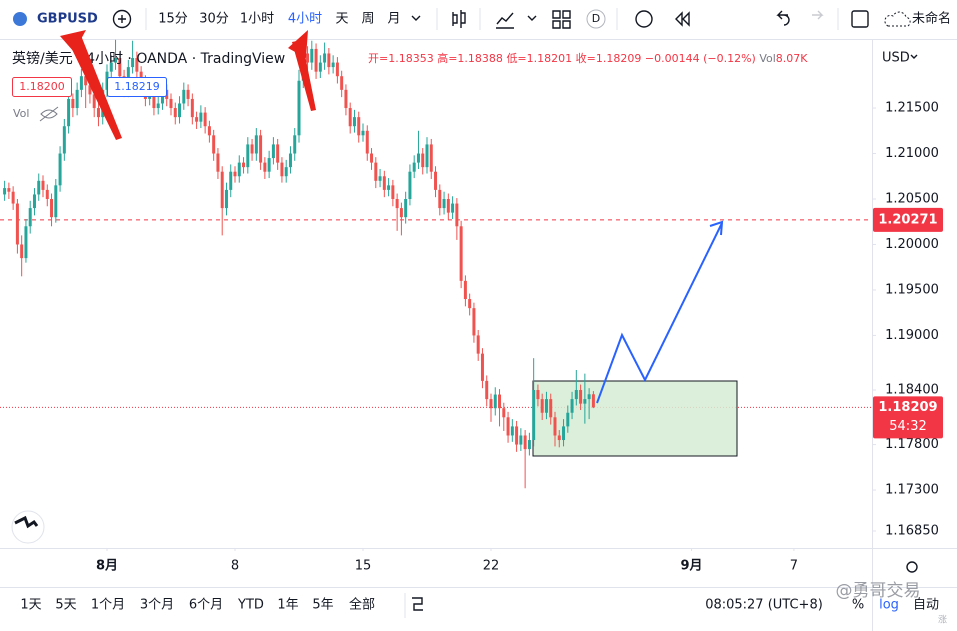 Image resolution: width=957 pixels, height=631 pixels. Describe the element at coordinates (926, 605) in the screenshot. I see `auto-toggle: 自动` at that location.